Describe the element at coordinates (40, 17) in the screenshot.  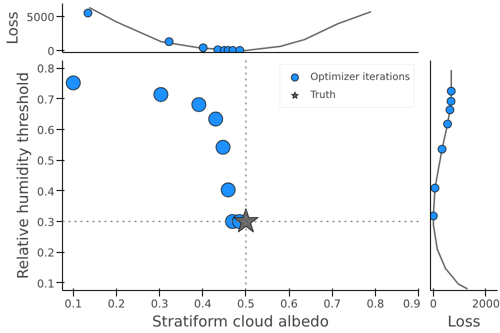
I see `y-tick-label: 5000` at that location.